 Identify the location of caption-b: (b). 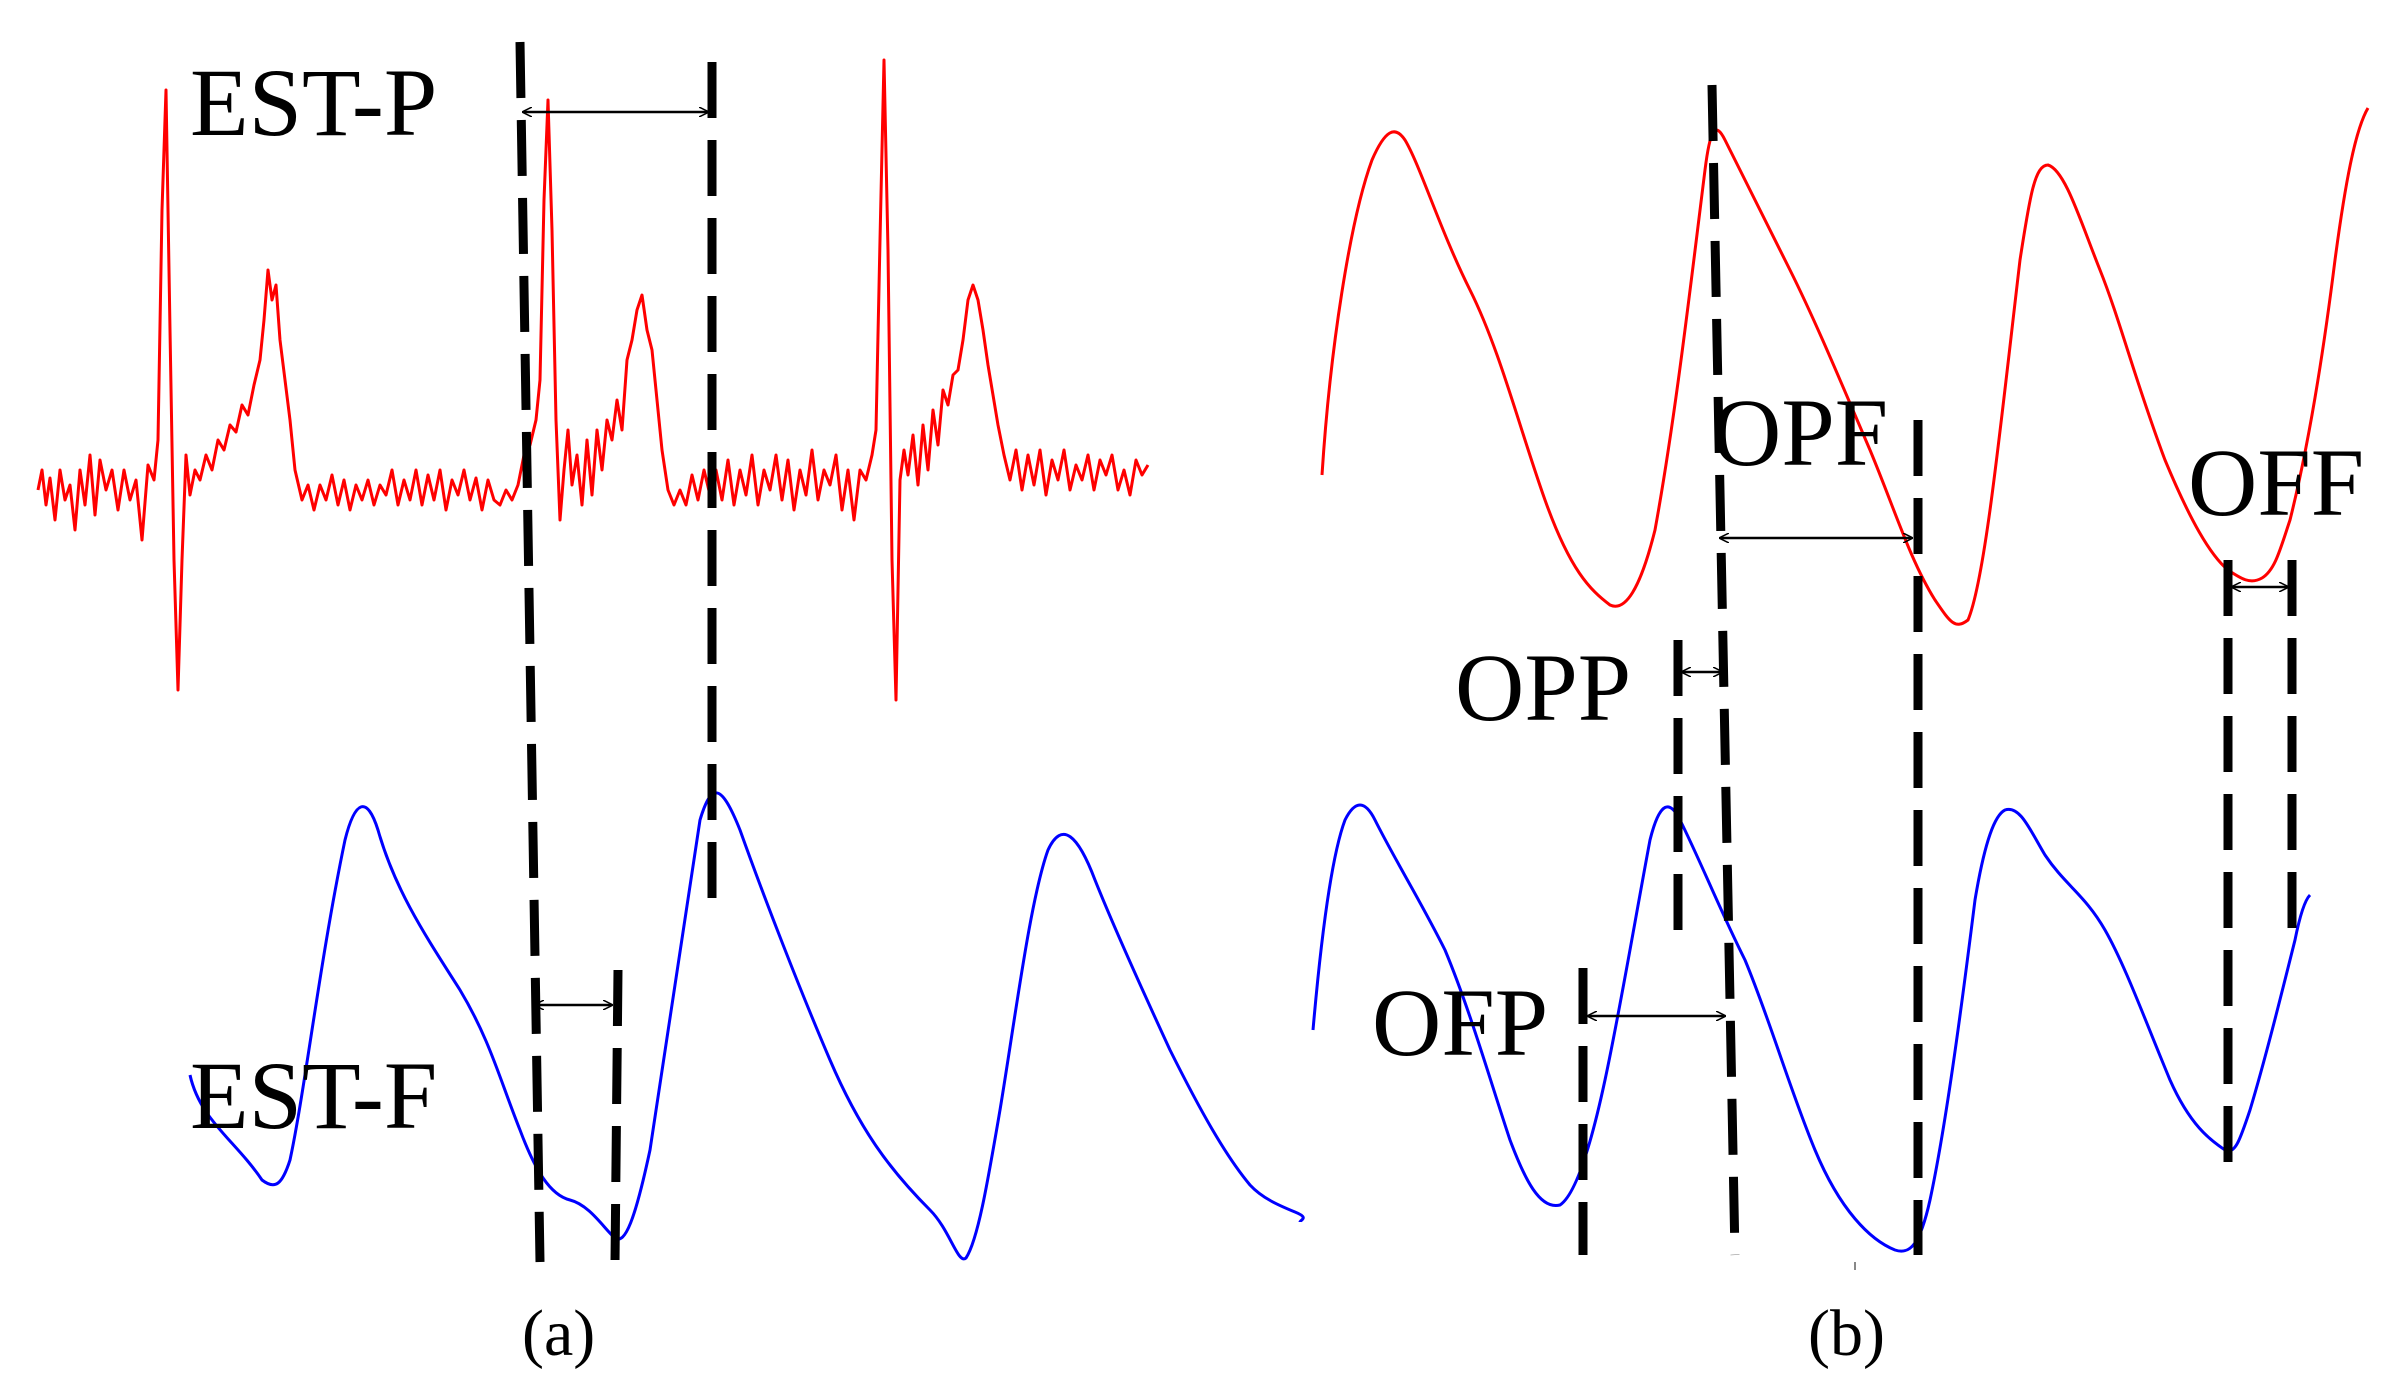
(1846, 1333).